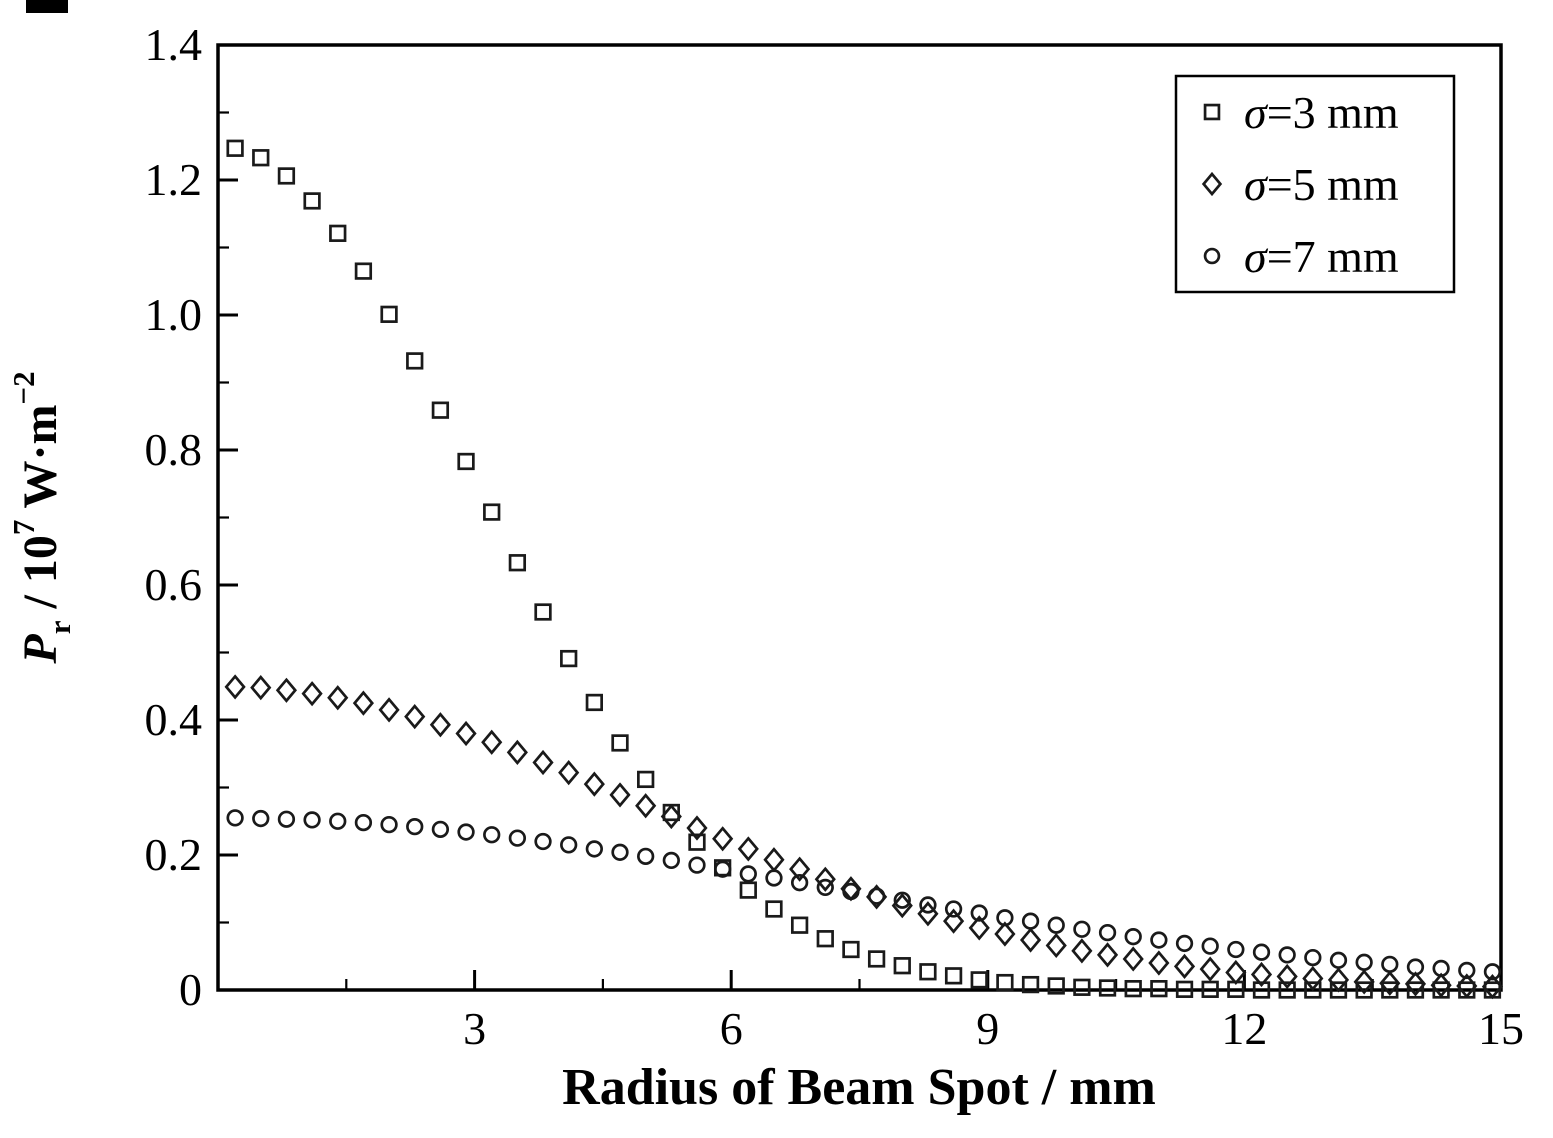 Image resolution: width=1553 pixels, height=1138 pixels. Describe the element at coordinates (474, 1028) in the screenshot. I see `x-tick-label: 3` at that location.